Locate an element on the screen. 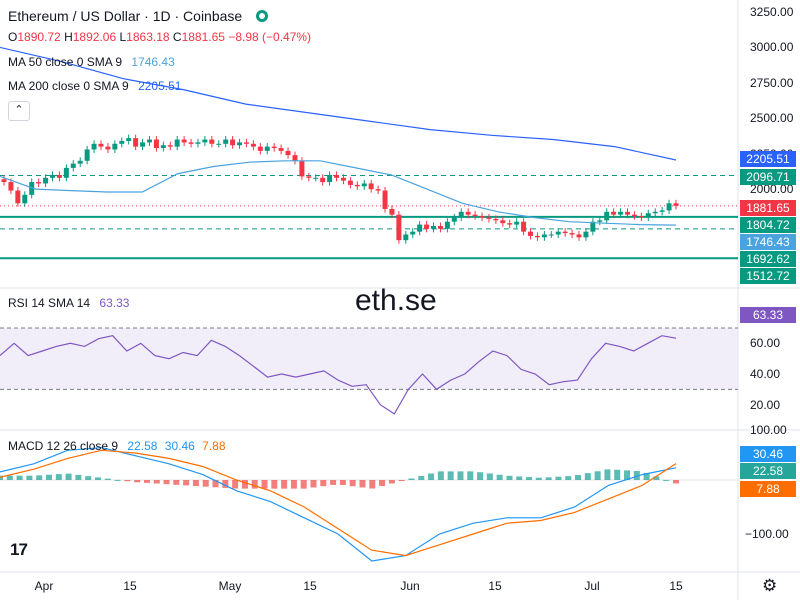  open-value: 1890.72 is located at coordinates (39, 37).